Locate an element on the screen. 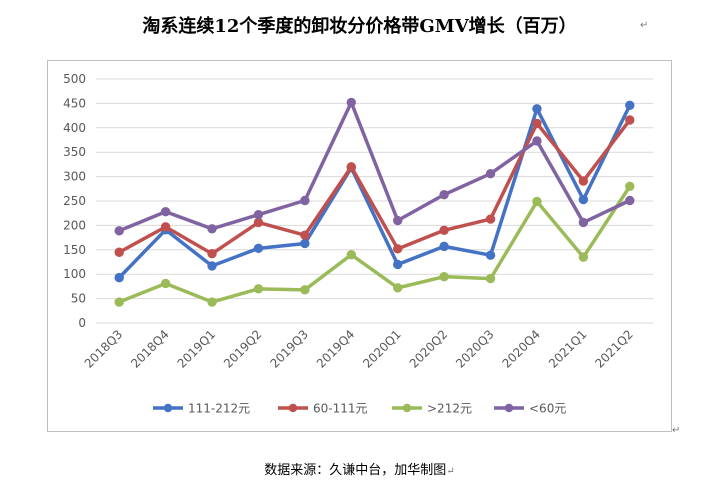 The image size is (719, 493). legend-label: >212元 is located at coordinates (449, 409).